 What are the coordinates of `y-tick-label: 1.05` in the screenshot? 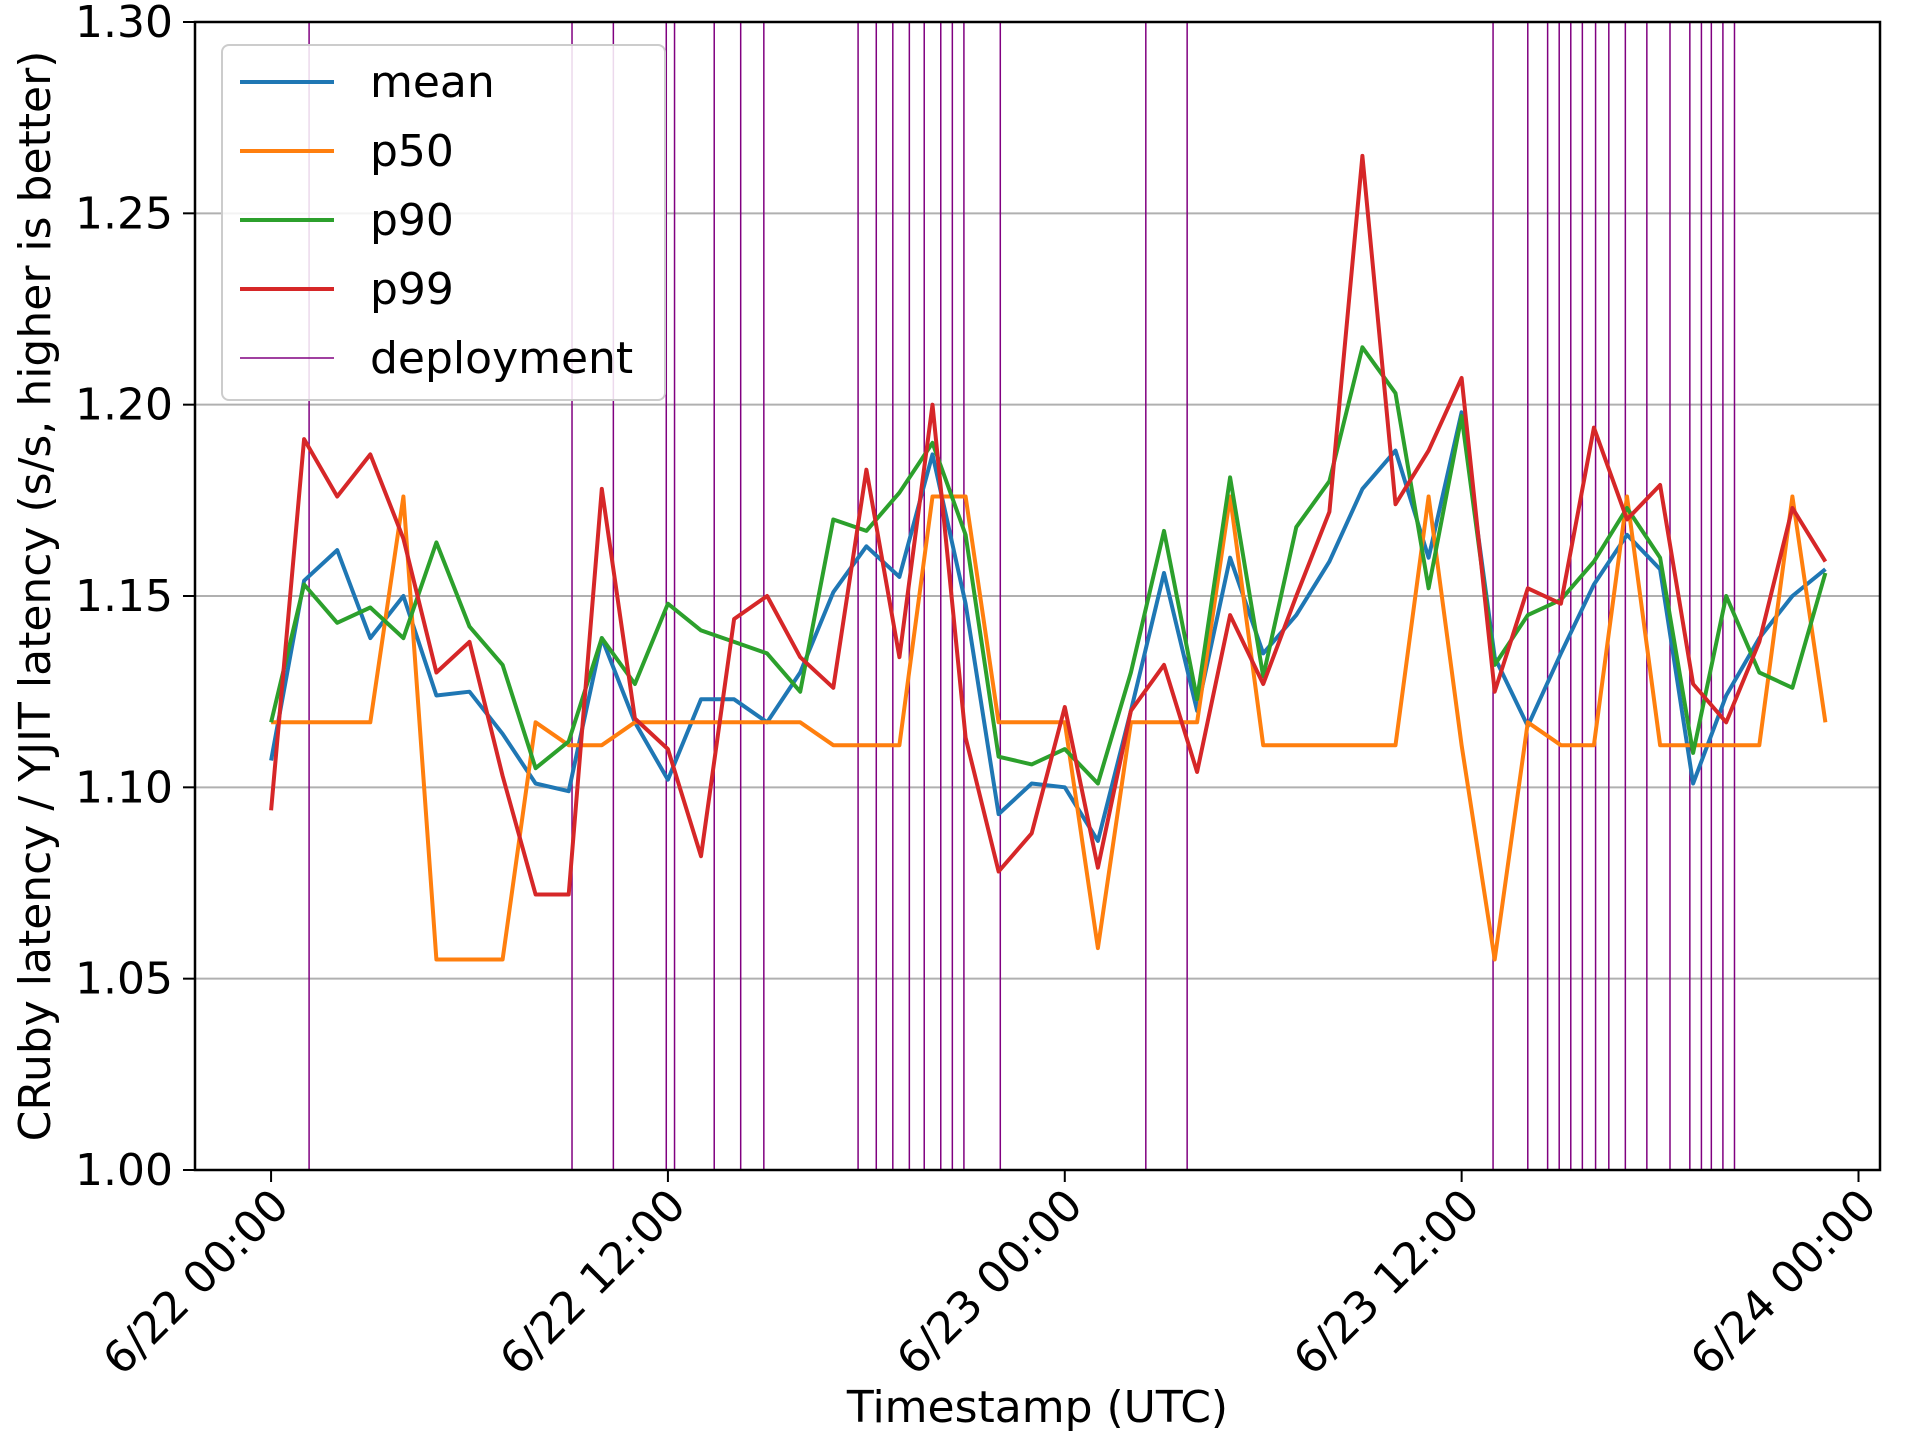 It's located at (124, 979).